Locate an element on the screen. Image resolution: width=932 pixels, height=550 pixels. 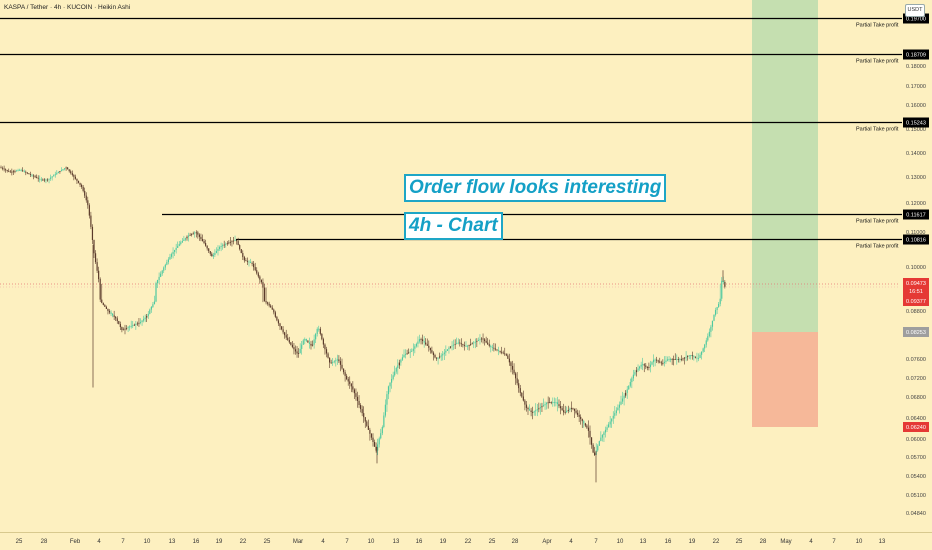
take-profit-price-text: 0.18709 is located at coordinates (916, 56).